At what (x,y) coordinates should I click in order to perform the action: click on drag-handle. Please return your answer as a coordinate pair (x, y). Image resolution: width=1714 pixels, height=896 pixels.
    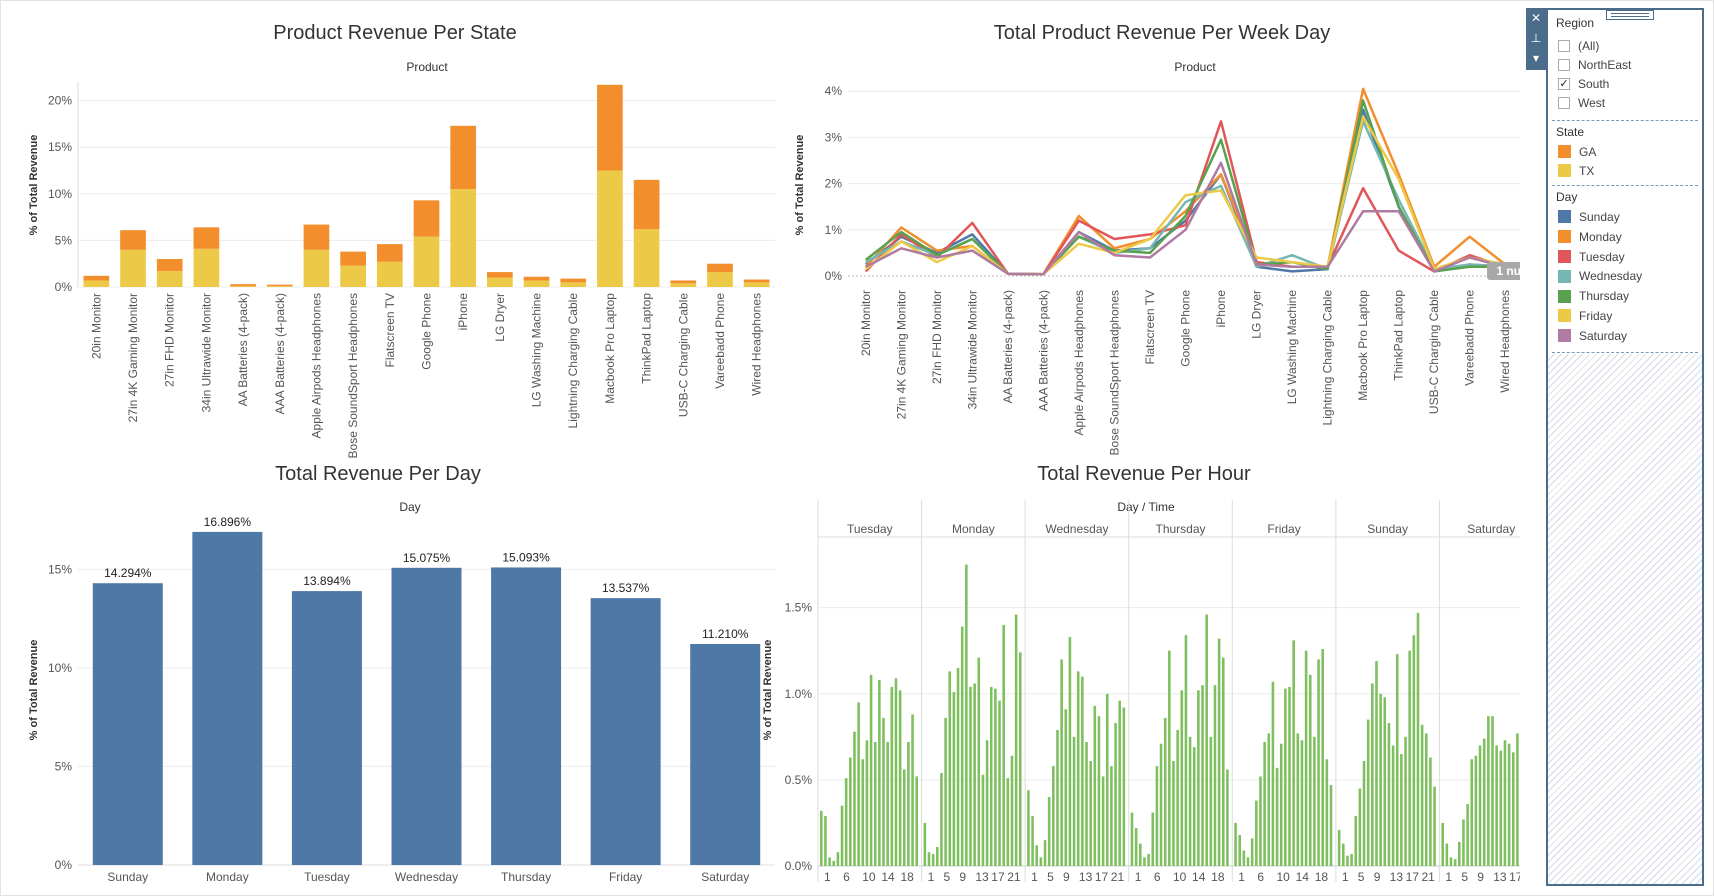
    Looking at the image, I should click on (1630, 15).